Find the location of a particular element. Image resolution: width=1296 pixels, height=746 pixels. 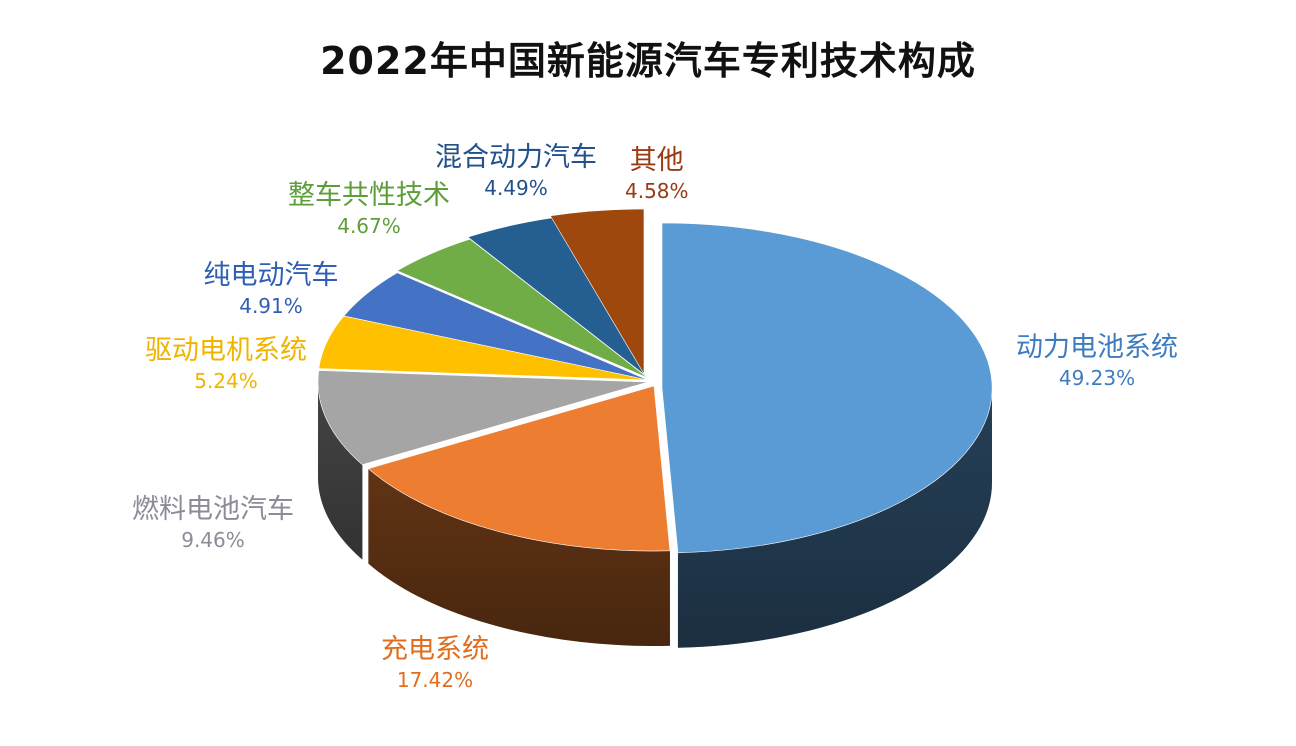

chart-title: 2022年中国新能源汽车专利技术构成 is located at coordinates (648, 61).